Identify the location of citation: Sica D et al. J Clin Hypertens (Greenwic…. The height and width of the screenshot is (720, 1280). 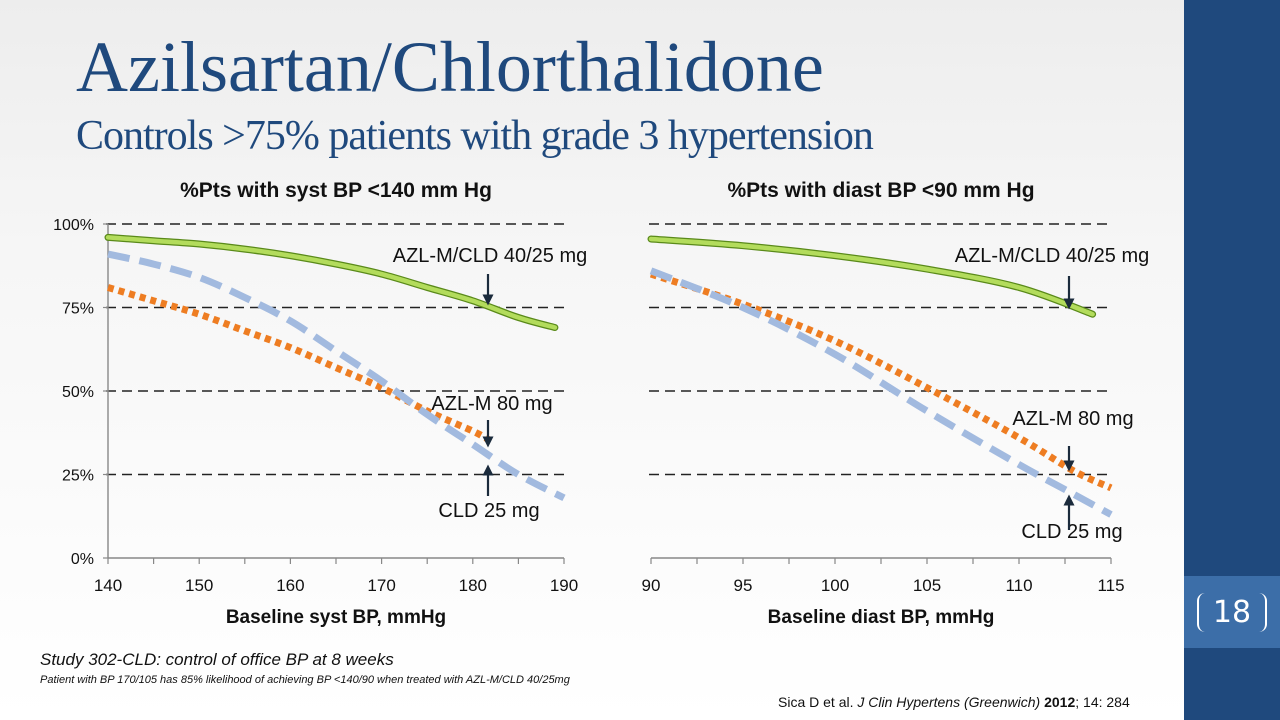
(954, 702).